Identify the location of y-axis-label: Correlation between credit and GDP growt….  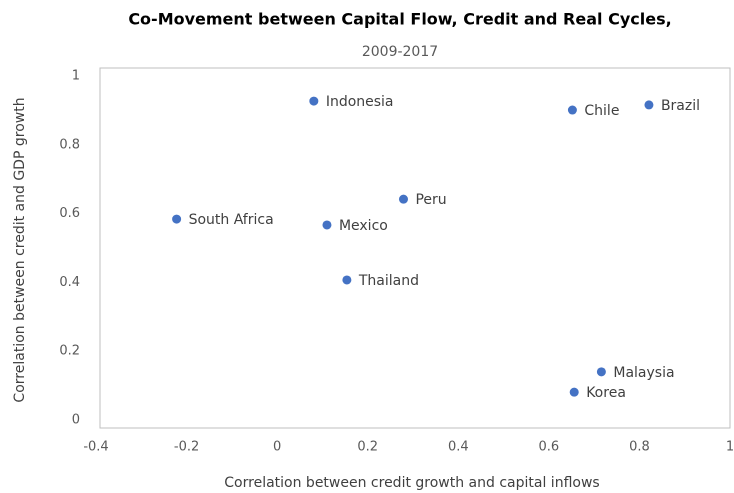
(20, 249).